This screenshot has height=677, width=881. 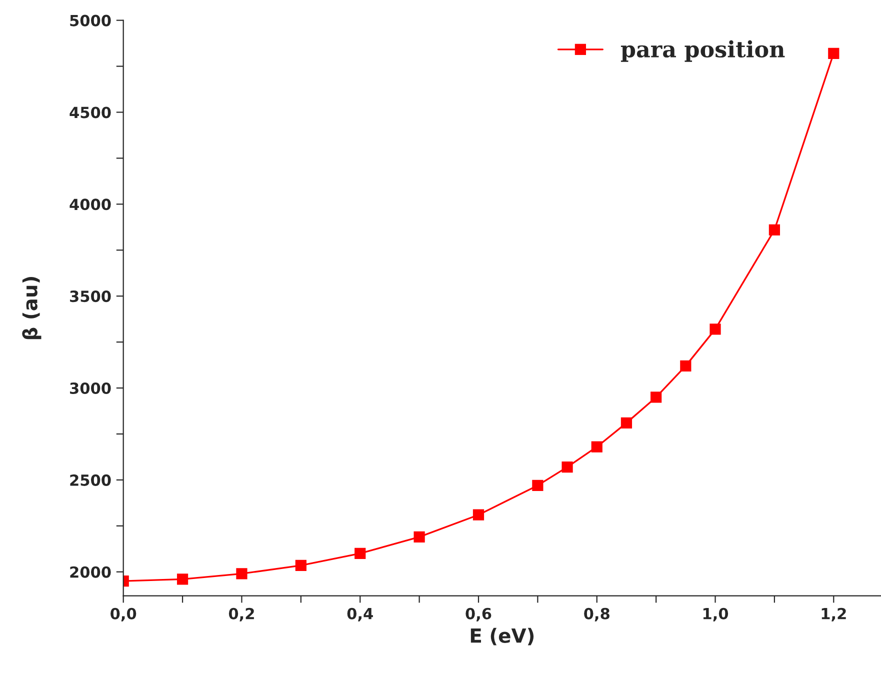 What do you see at coordinates (715, 615) in the screenshot?
I see `x-tick-label: 1,0` at bounding box center [715, 615].